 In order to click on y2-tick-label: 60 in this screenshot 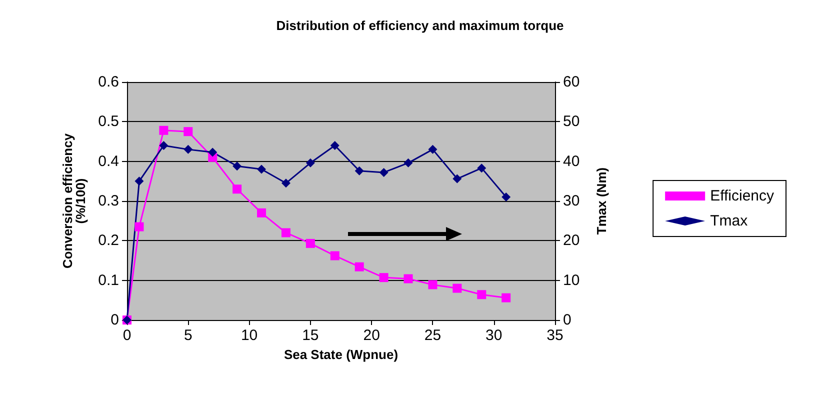, I will do `click(571, 82)`.